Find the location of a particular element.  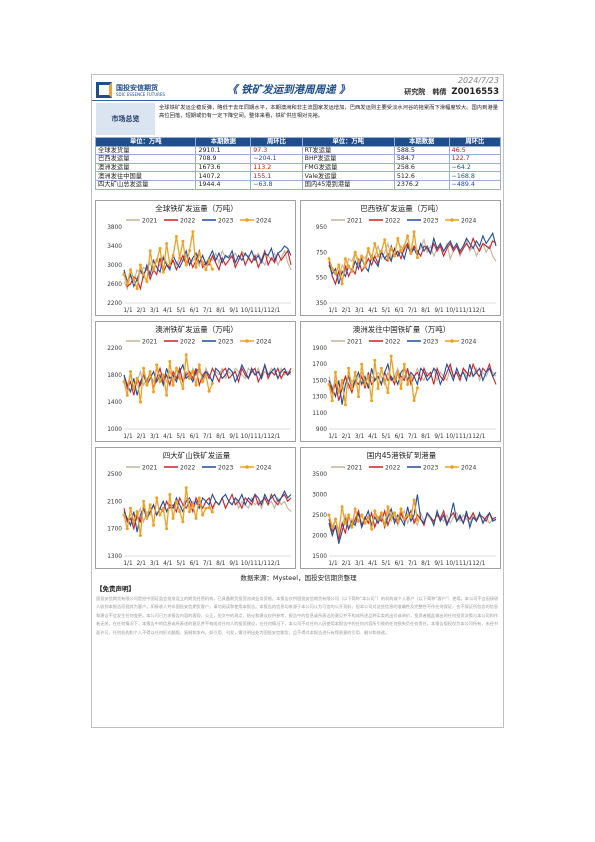

y-tick-label: 750 is located at coordinates (321, 253).